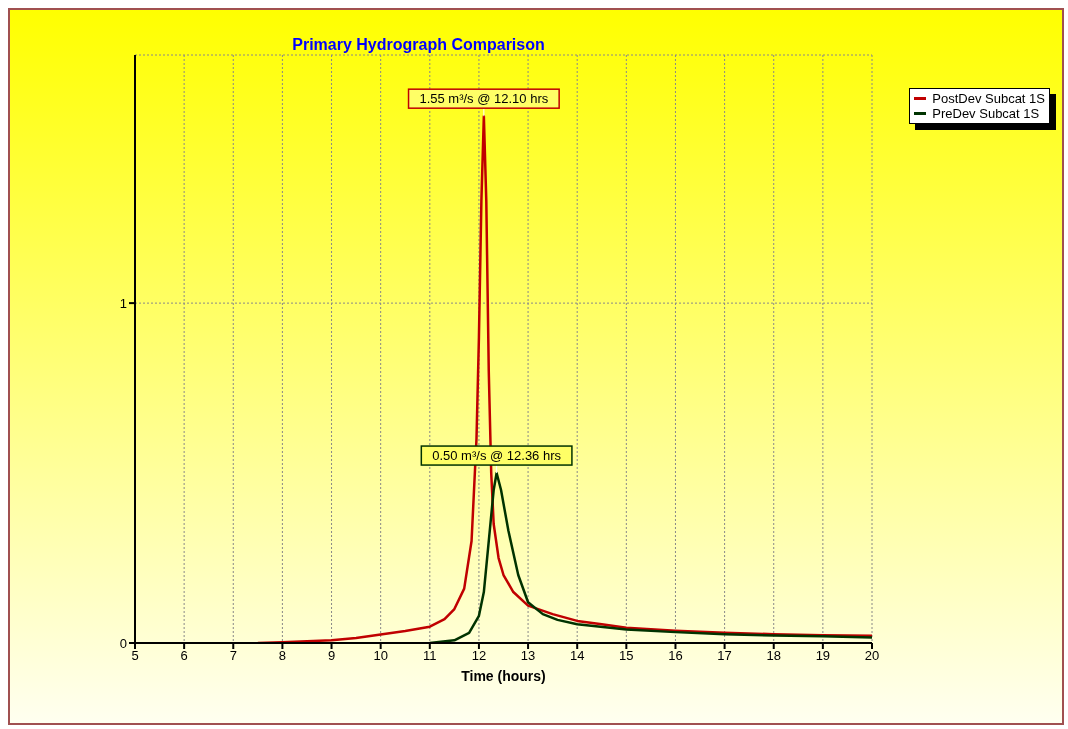 The height and width of the screenshot is (729, 1068). I want to click on legend-label: PreDev Subcat 1S, so click(986, 113).